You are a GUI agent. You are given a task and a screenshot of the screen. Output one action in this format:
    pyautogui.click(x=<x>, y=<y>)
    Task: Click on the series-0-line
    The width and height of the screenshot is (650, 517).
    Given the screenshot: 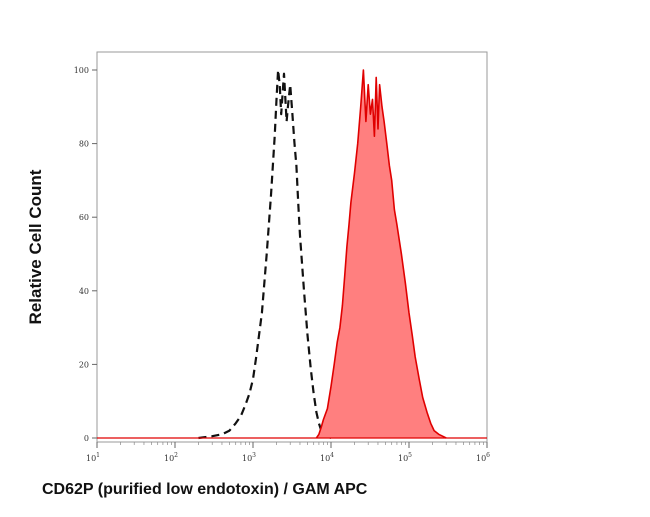 What is the action you would take?
    pyautogui.click(x=265, y=254)
    